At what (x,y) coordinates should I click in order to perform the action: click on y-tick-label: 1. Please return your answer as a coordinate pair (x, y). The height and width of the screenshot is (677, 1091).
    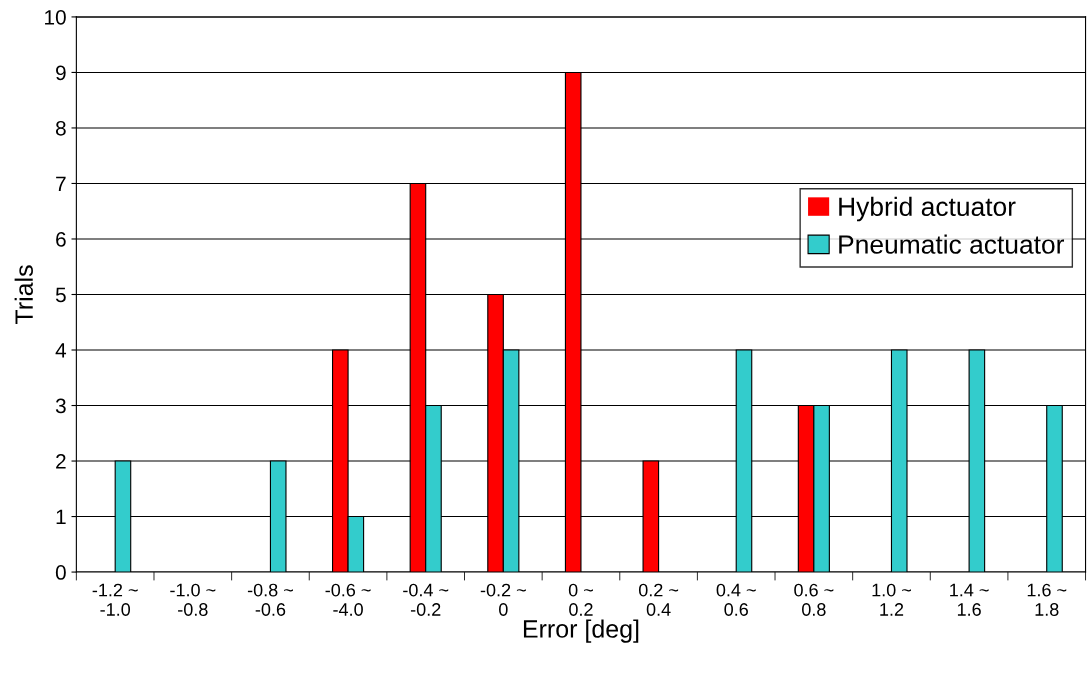
    Looking at the image, I should click on (61, 517).